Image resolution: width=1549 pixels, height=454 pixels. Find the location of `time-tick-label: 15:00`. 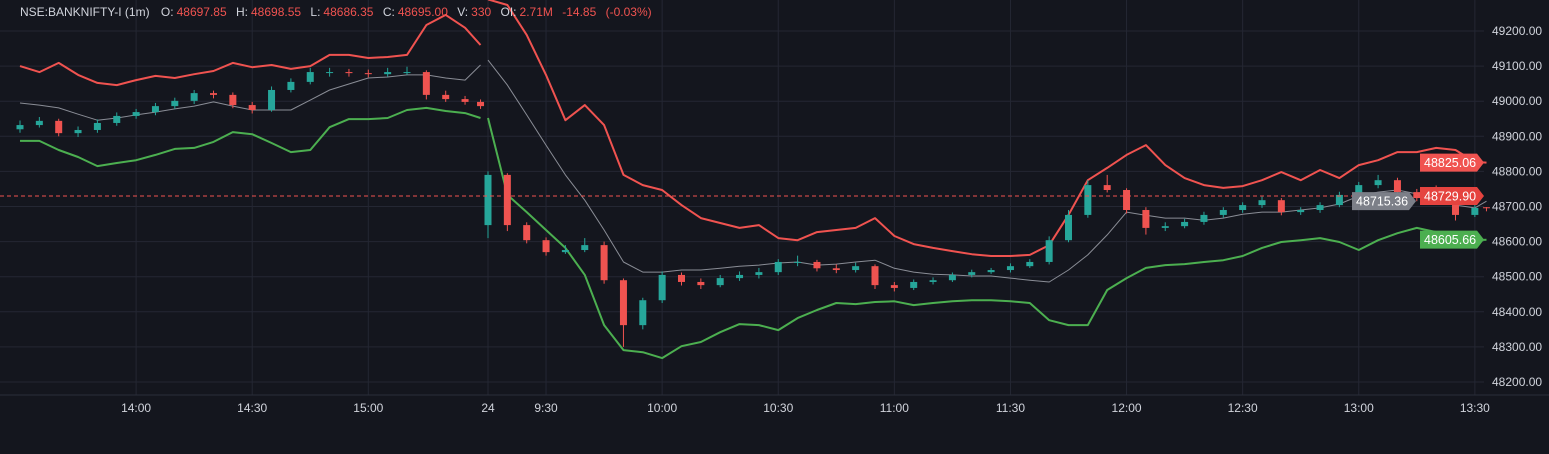

time-tick-label: 15:00 is located at coordinates (368, 408).